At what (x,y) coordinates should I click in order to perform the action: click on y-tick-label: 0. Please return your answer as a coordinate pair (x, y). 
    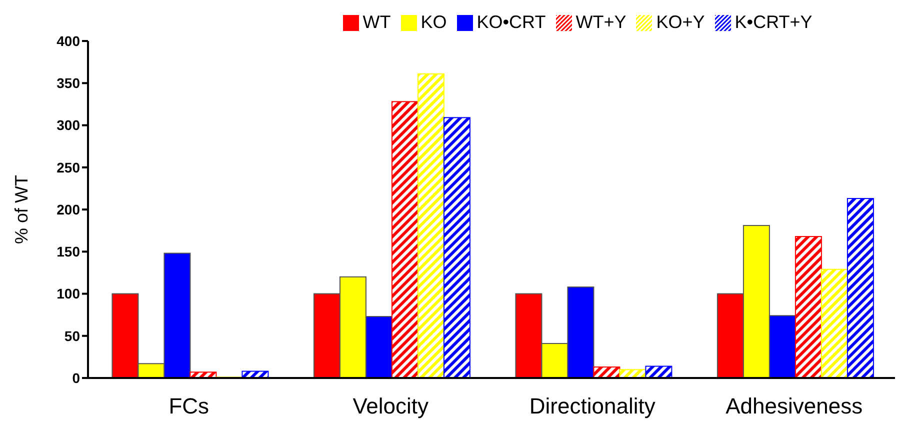
    Looking at the image, I should click on (76, 378).